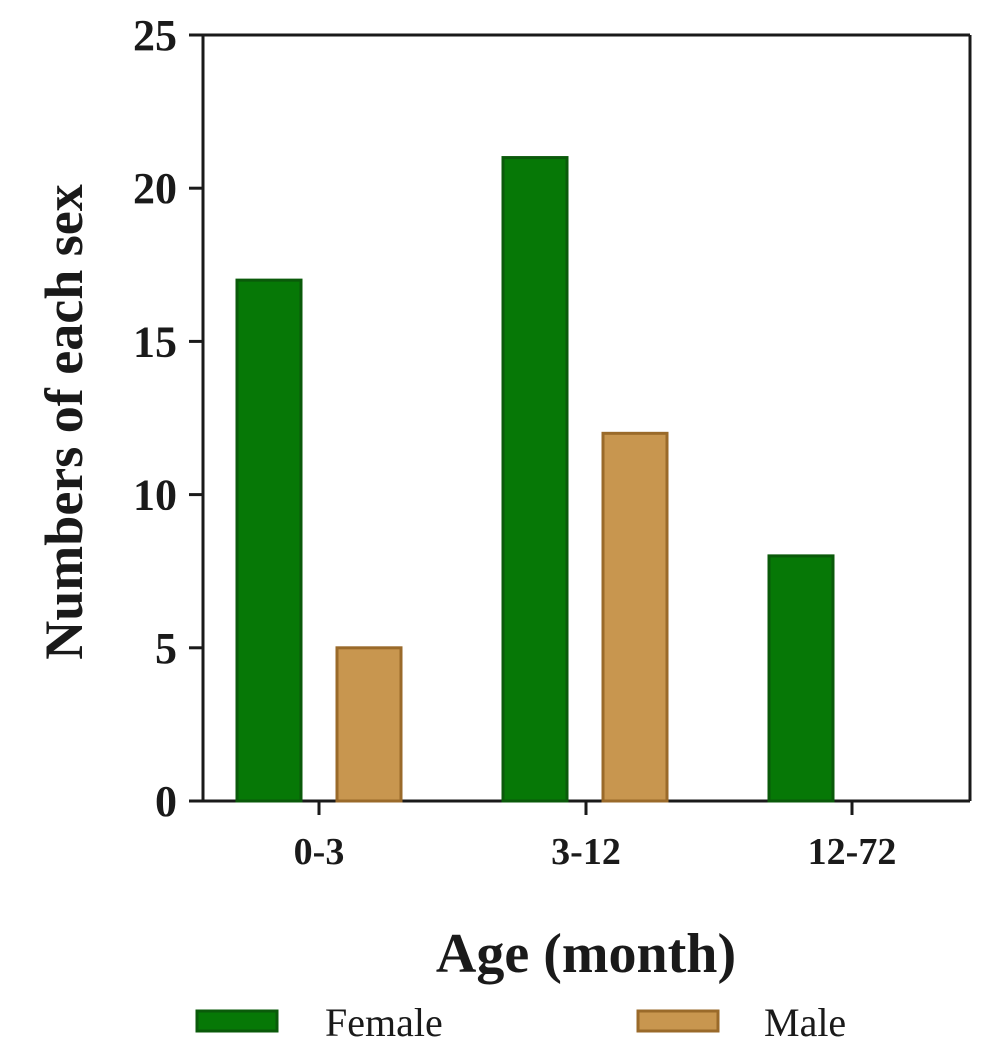 The height and width of the screenshot is (1046, 1000). Describe the element at coordinates (155, 495) in the screenshot. I see `y-tick-label: 10` at that location.